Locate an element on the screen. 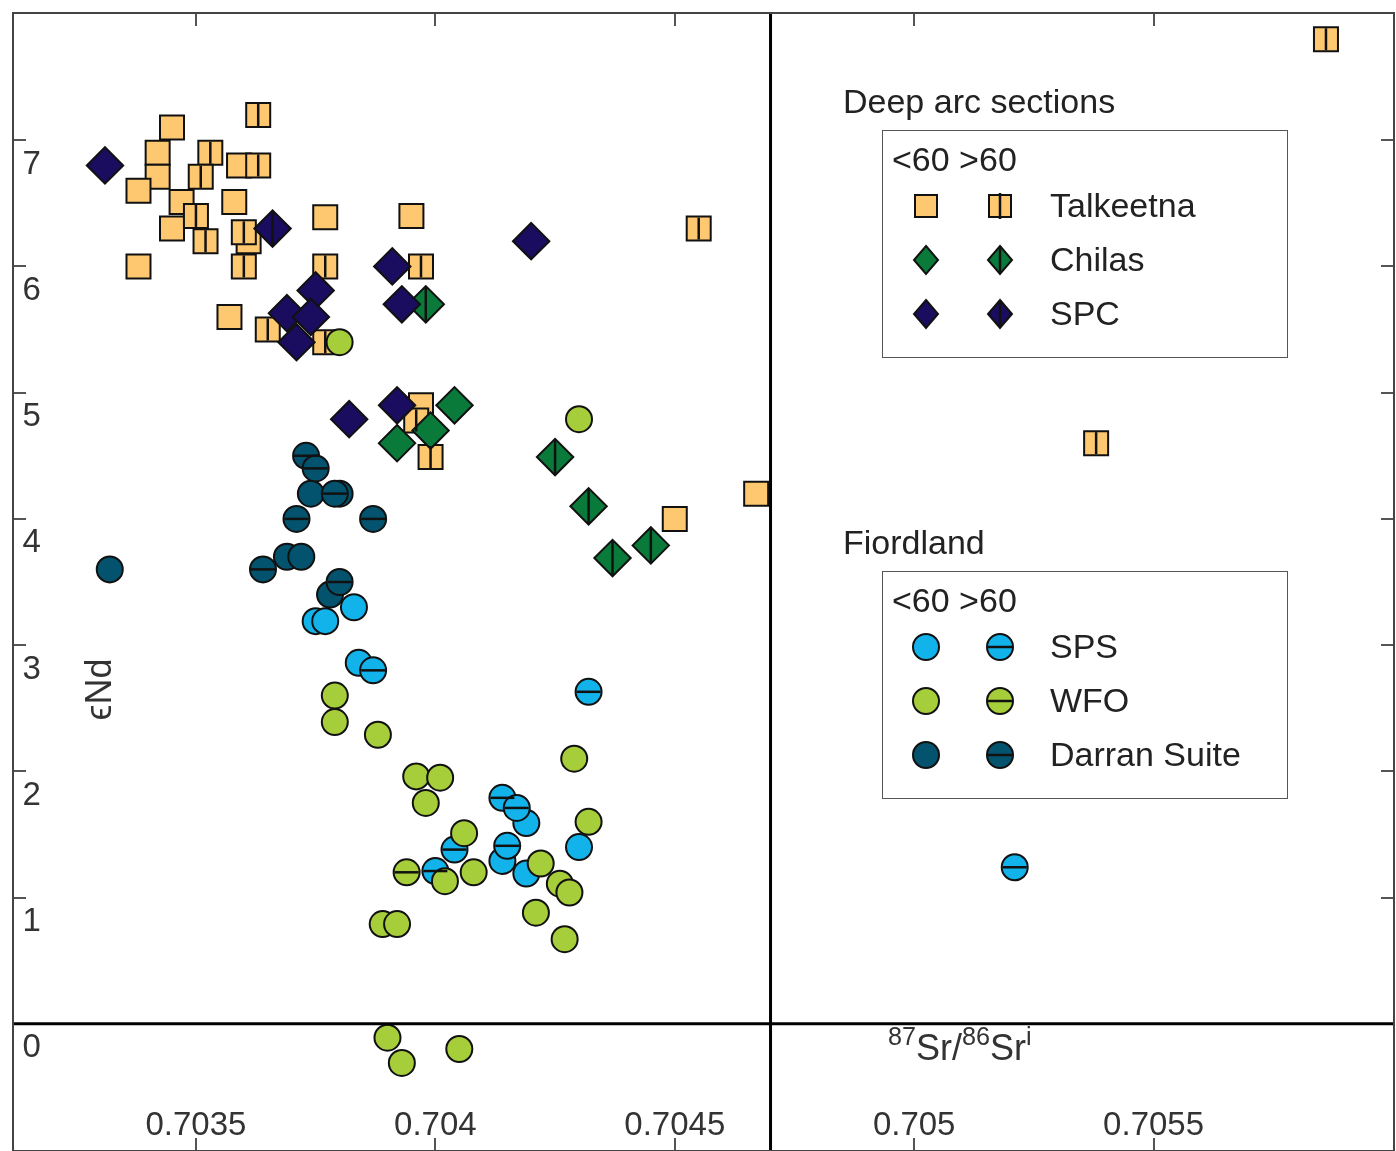  legend-label: SPS is located at coordinates (1084, 646).